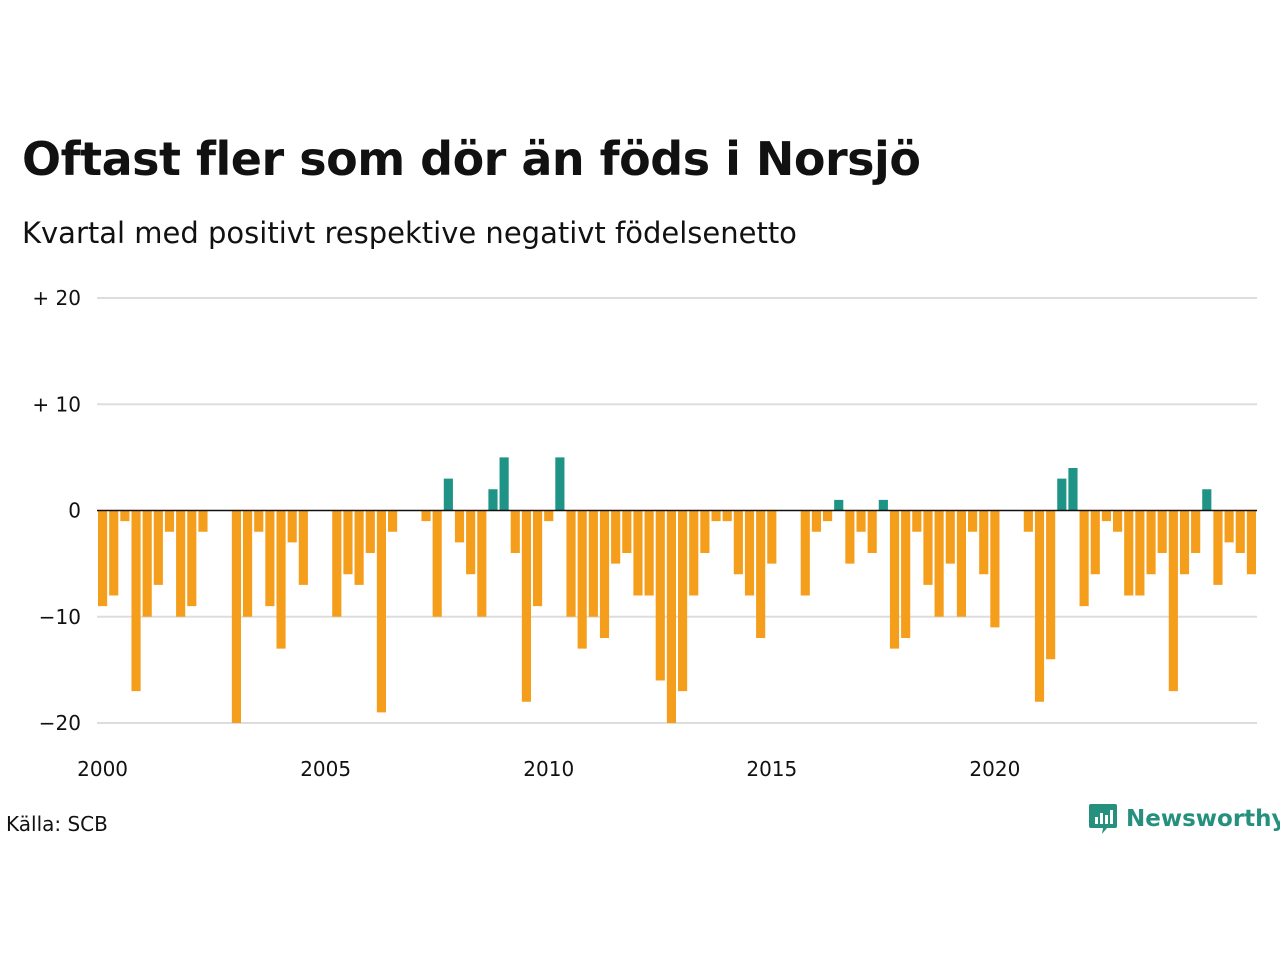 The height and width of the screenshot is (960, 1280). Describe the element at coordinates (1203, 819) in the screenshot. I see `brand-name: Newsworthy` at that location.